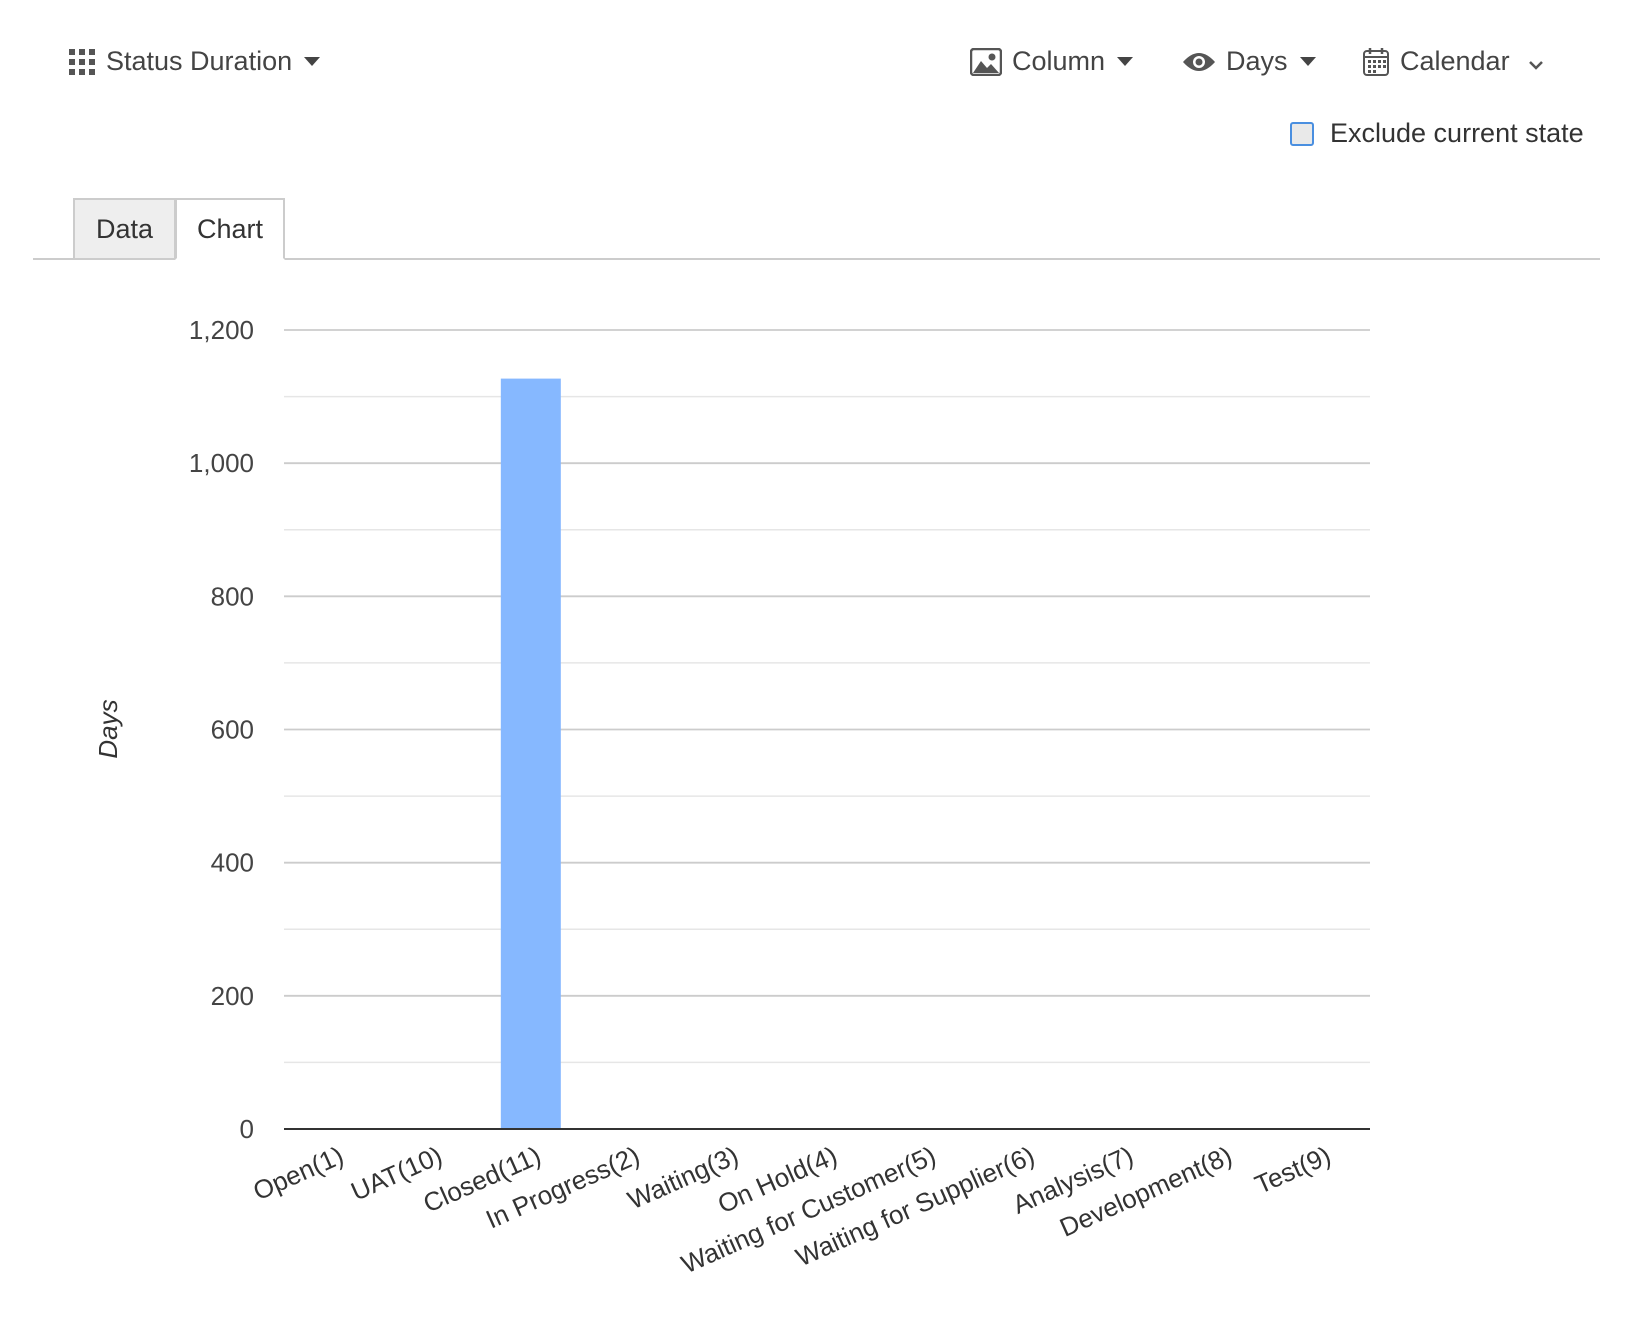 This screenshot has width=1628, height=1340. I want to click on exclude-current-state-checkbox, so click(1302, 133).